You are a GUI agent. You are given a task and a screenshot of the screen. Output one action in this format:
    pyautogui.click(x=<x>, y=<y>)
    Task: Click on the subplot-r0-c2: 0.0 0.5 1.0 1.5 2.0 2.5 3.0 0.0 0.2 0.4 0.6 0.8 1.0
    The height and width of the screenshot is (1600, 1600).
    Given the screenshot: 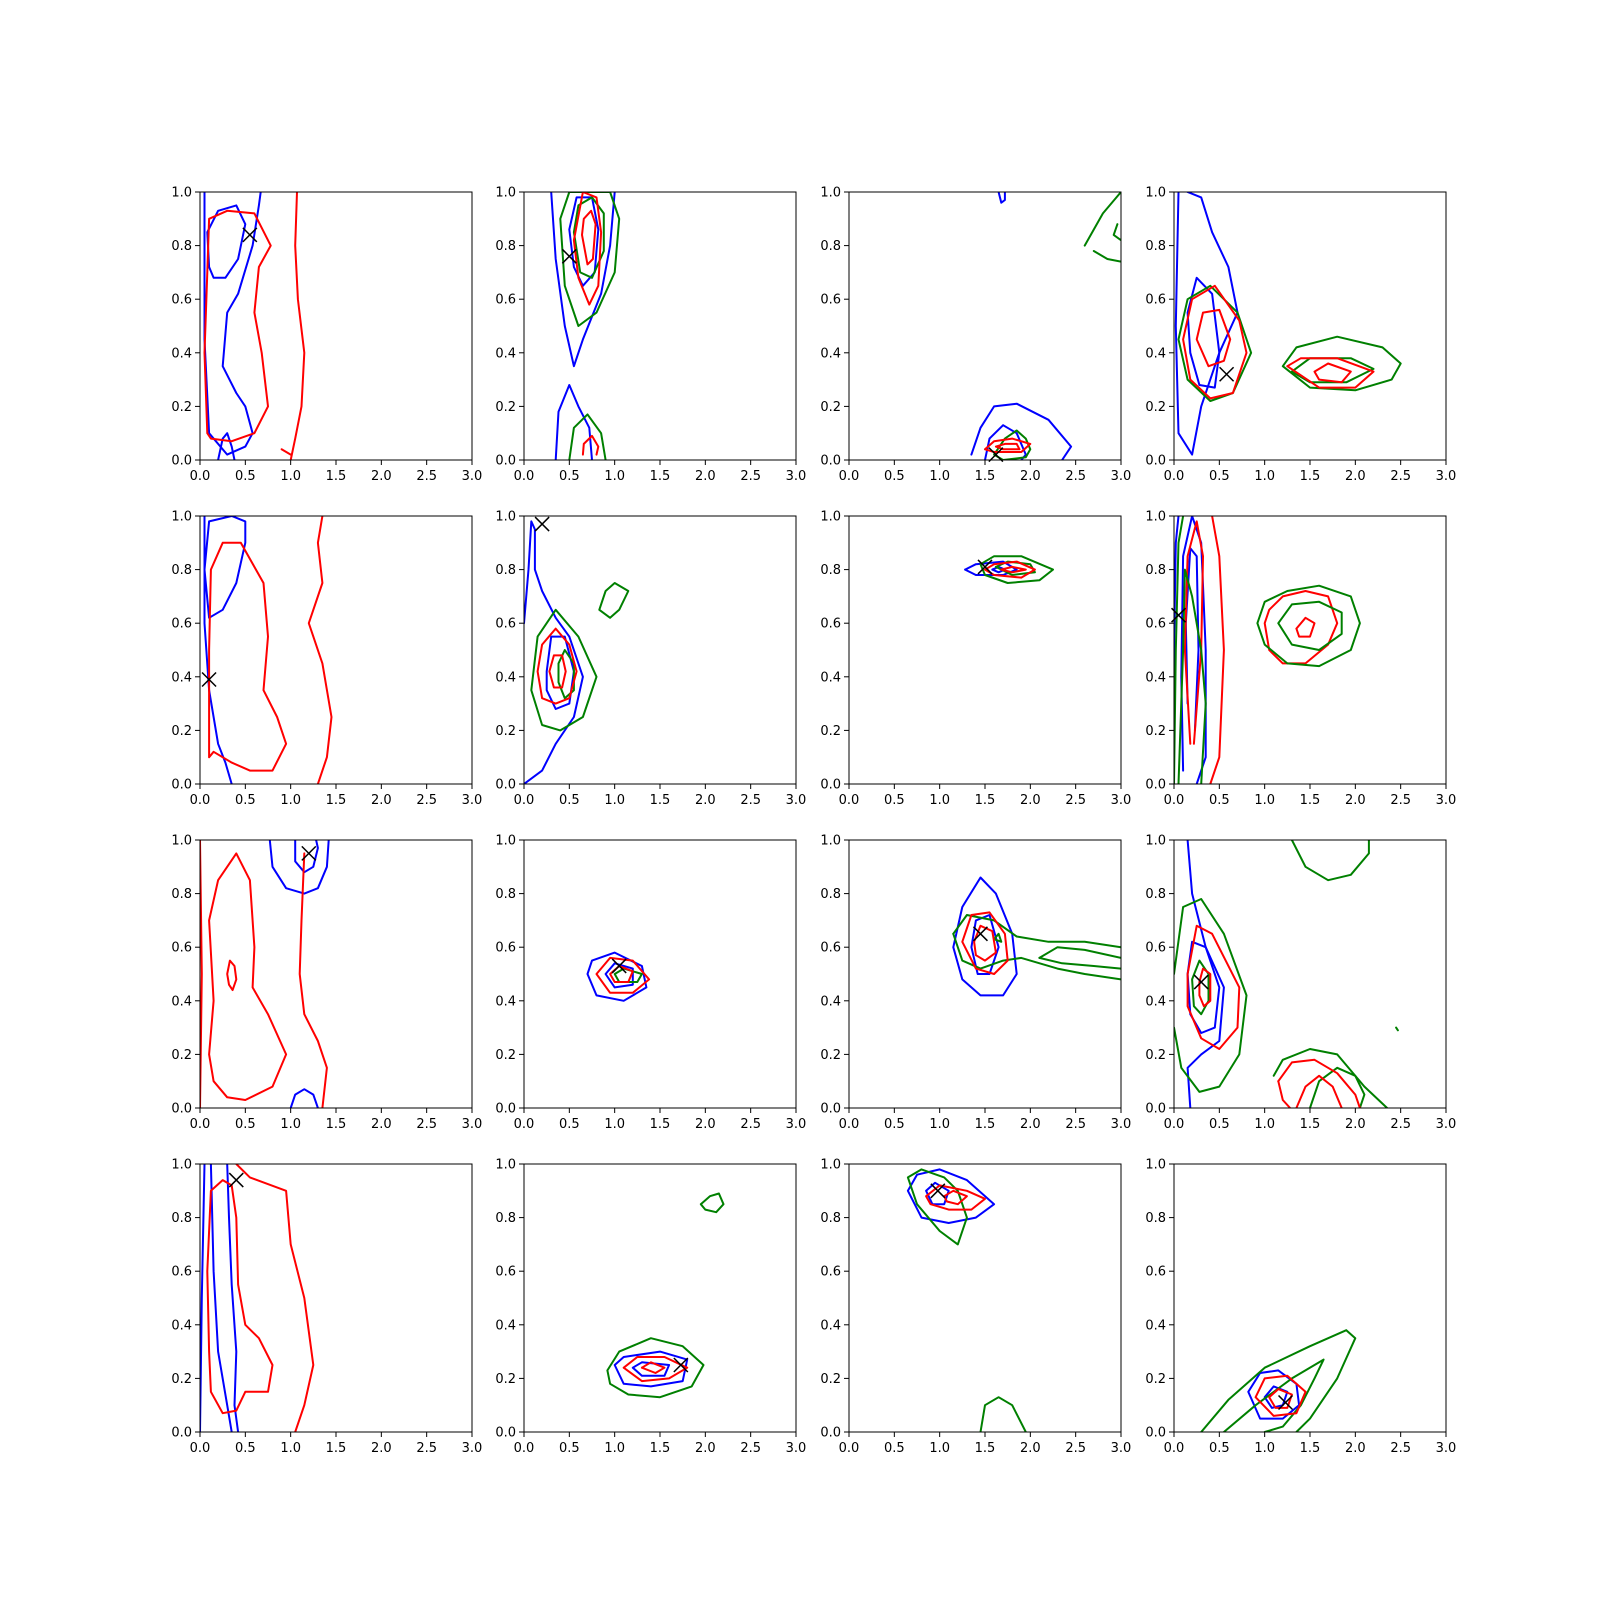 What is the action you would take?
    pyautogui.click(x=975, y=335)
    